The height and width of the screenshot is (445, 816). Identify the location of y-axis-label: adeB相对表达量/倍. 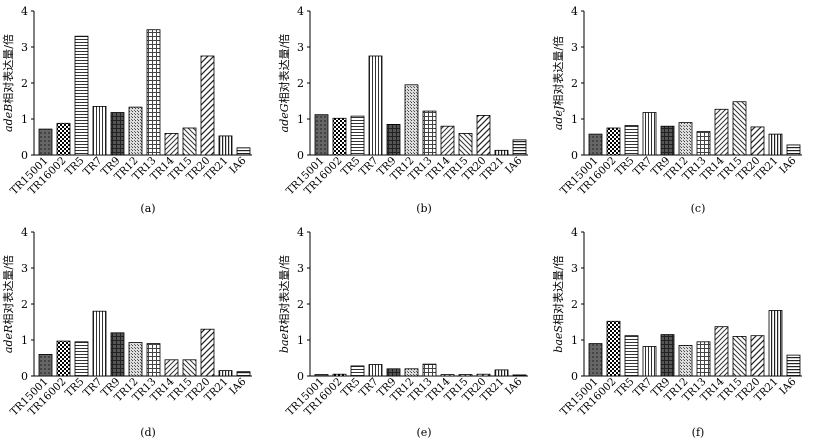
(8, 83).